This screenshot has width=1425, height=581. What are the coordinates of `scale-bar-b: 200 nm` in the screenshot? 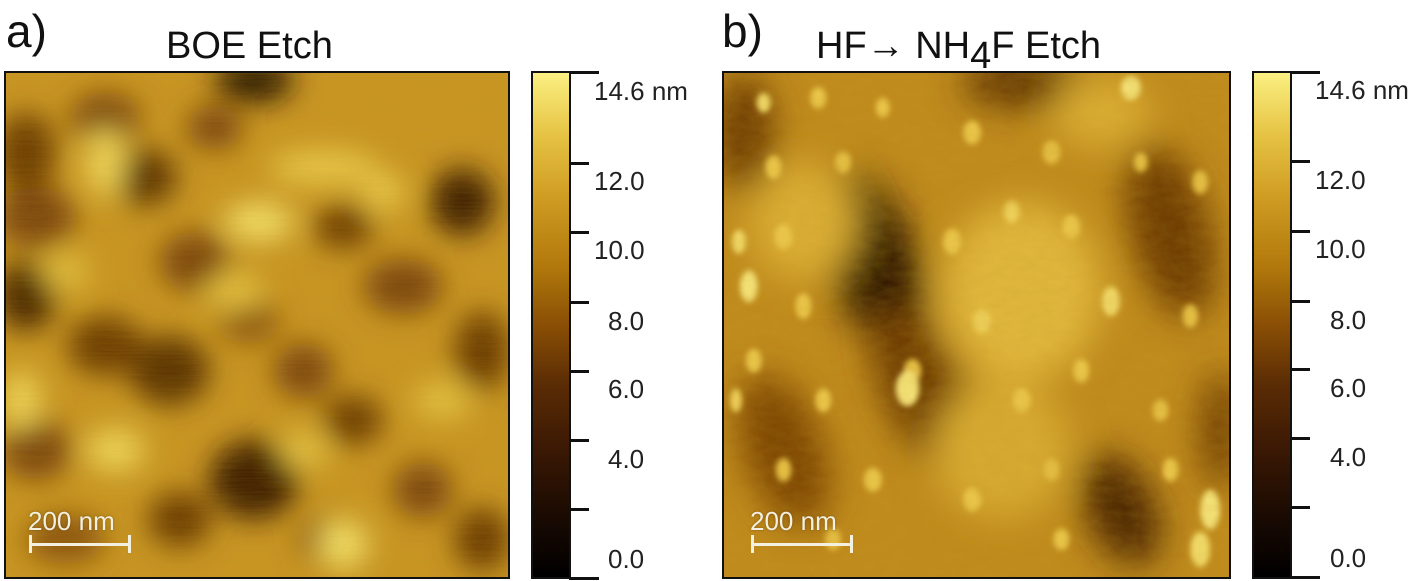 It's located at (805, 533).